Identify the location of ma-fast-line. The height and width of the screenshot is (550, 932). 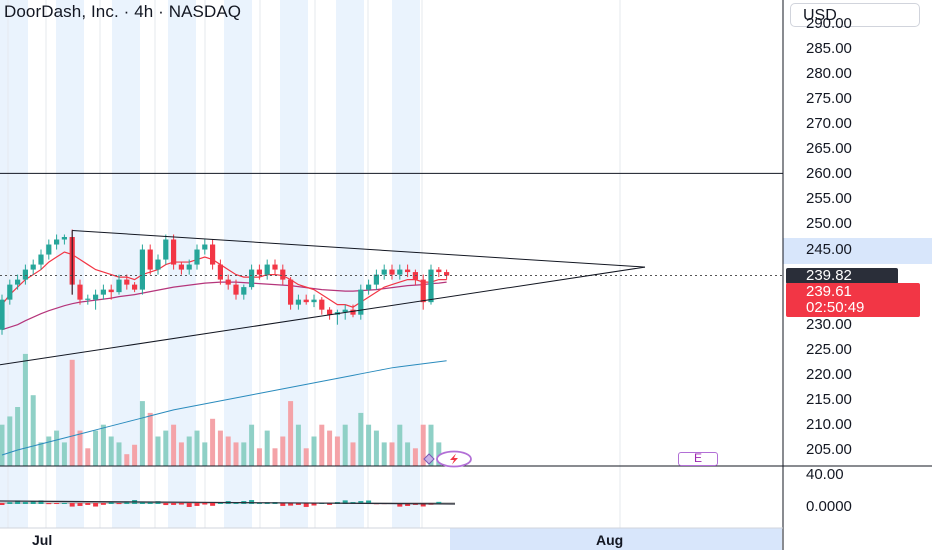
(224, 279).